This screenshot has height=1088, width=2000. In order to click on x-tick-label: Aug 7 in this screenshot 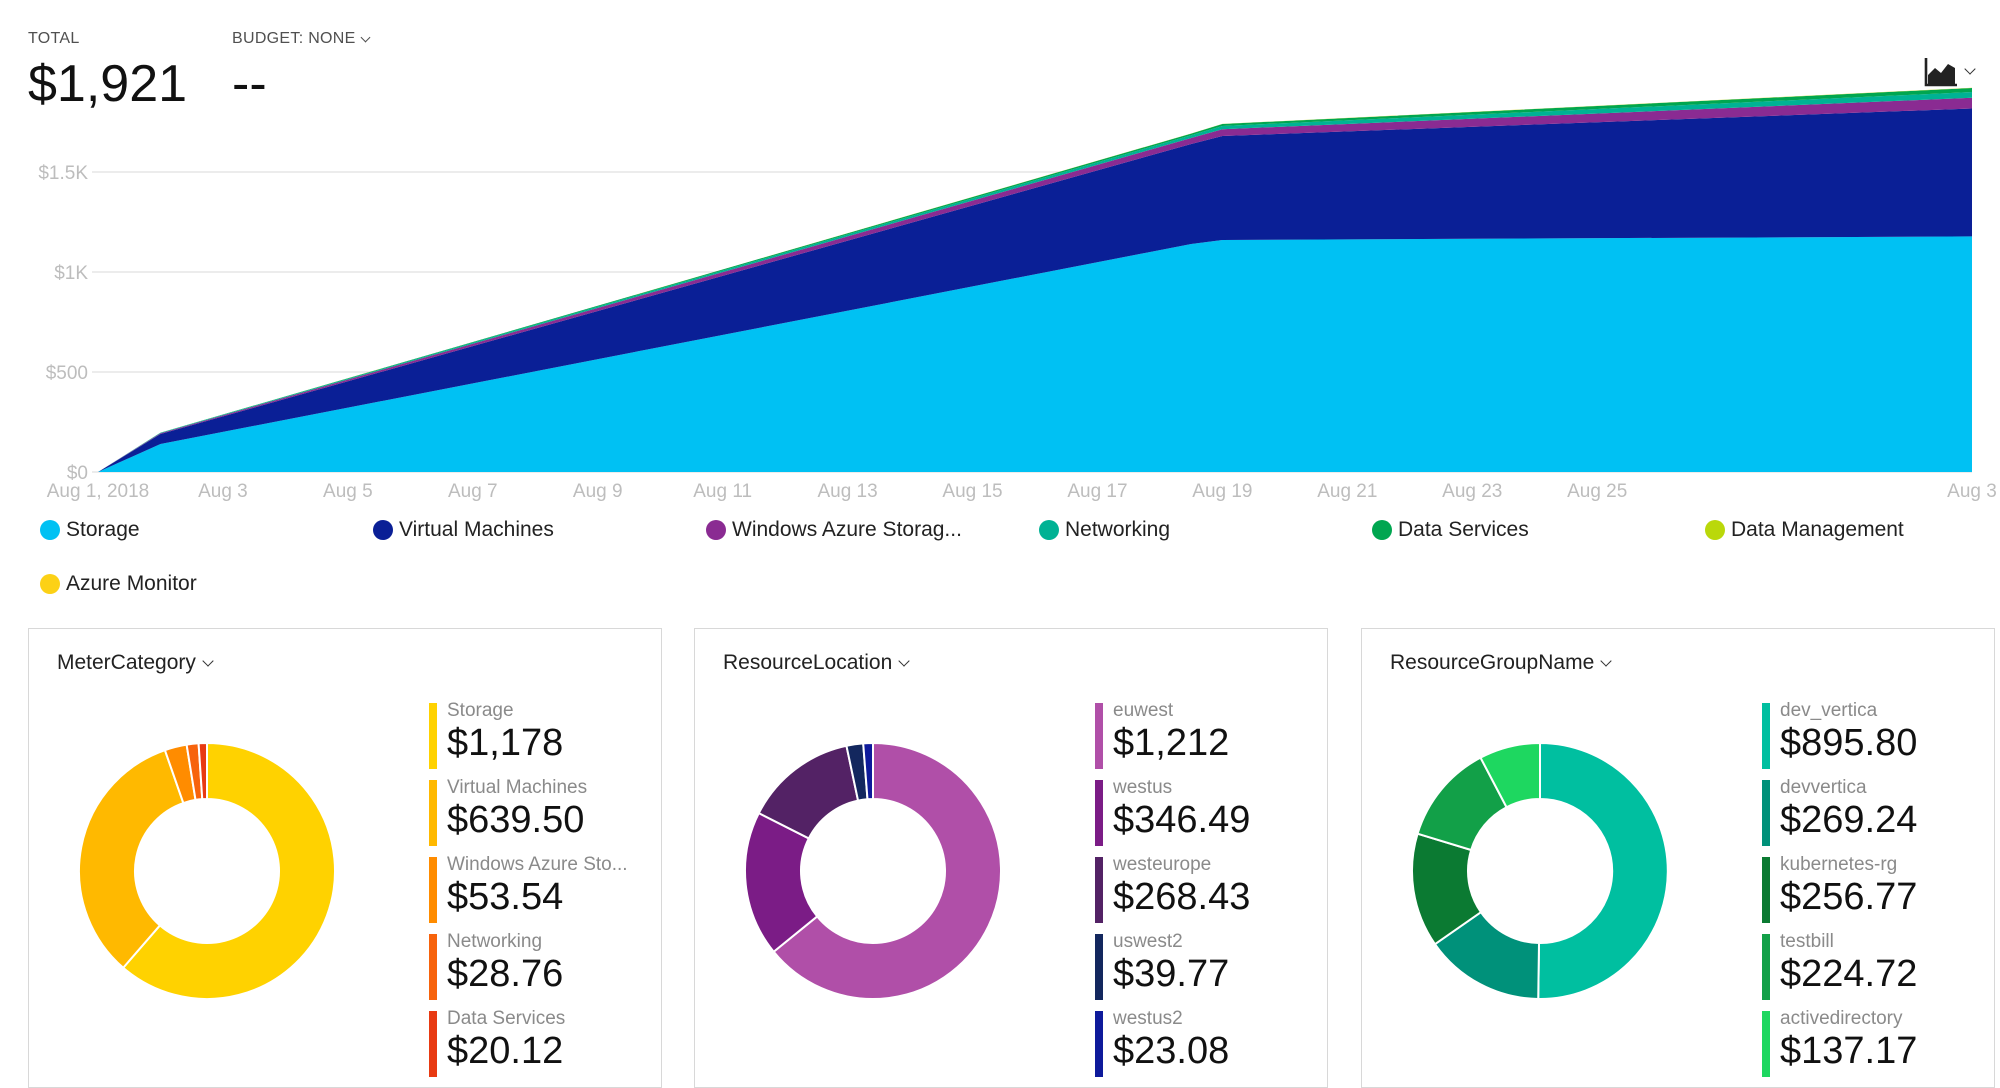, I will do `click(473, 491)`.